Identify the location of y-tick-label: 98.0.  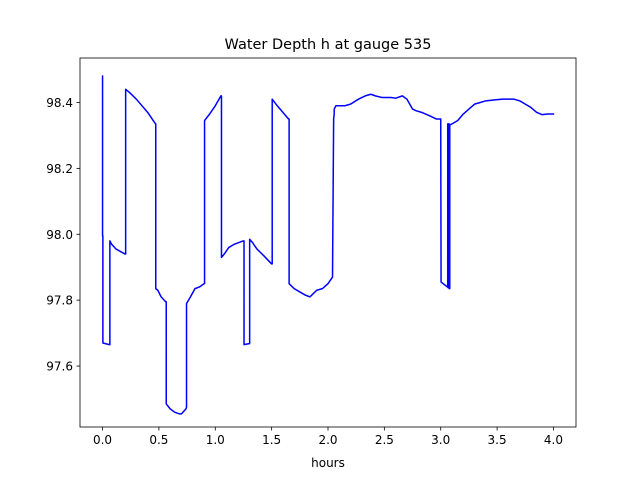
(59, 235).